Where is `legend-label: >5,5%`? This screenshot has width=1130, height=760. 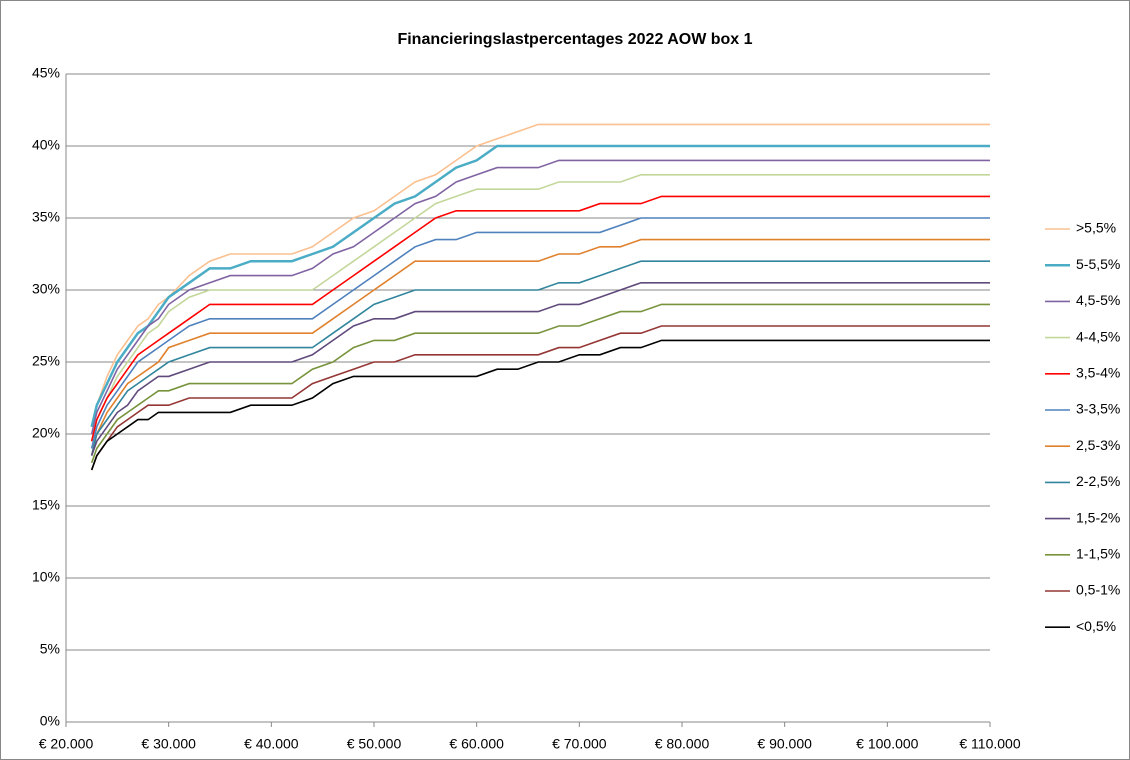
legend-label: >5,5% is located at coordinates (1096, 228).